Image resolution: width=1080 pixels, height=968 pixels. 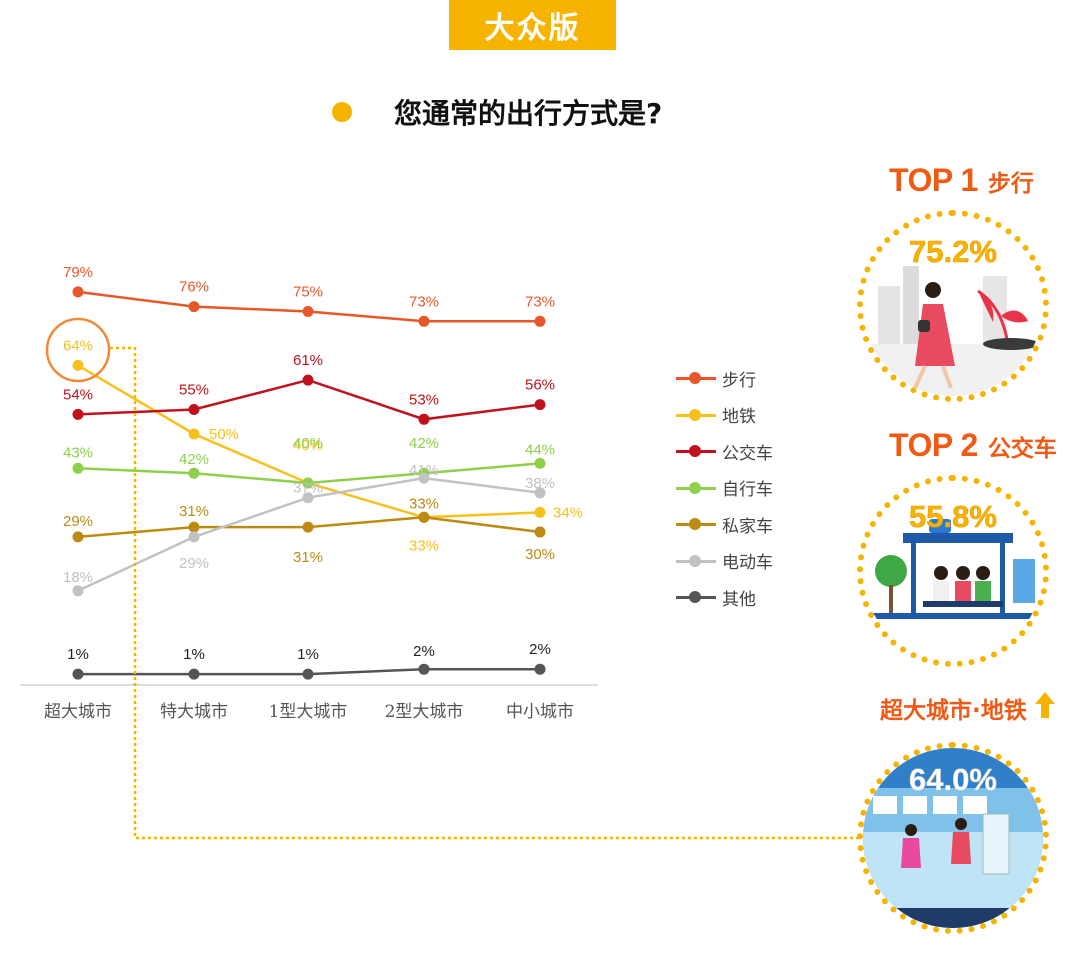 I want to click on question-text: 您通常的出行方式是?, so click(x=528, y=113).